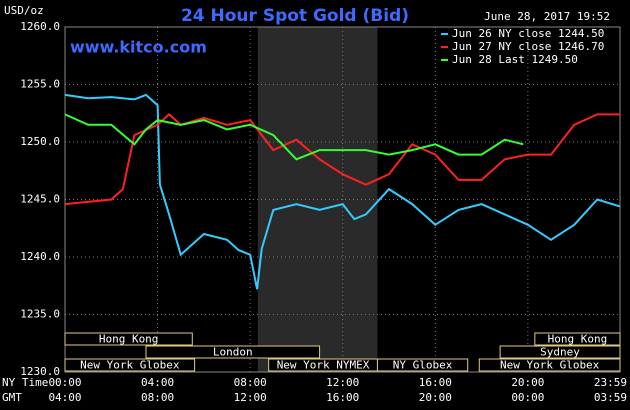 This screenshot has width=630, height=410. I want to click on x2-tick-label: 00:00, so click(527, 397).